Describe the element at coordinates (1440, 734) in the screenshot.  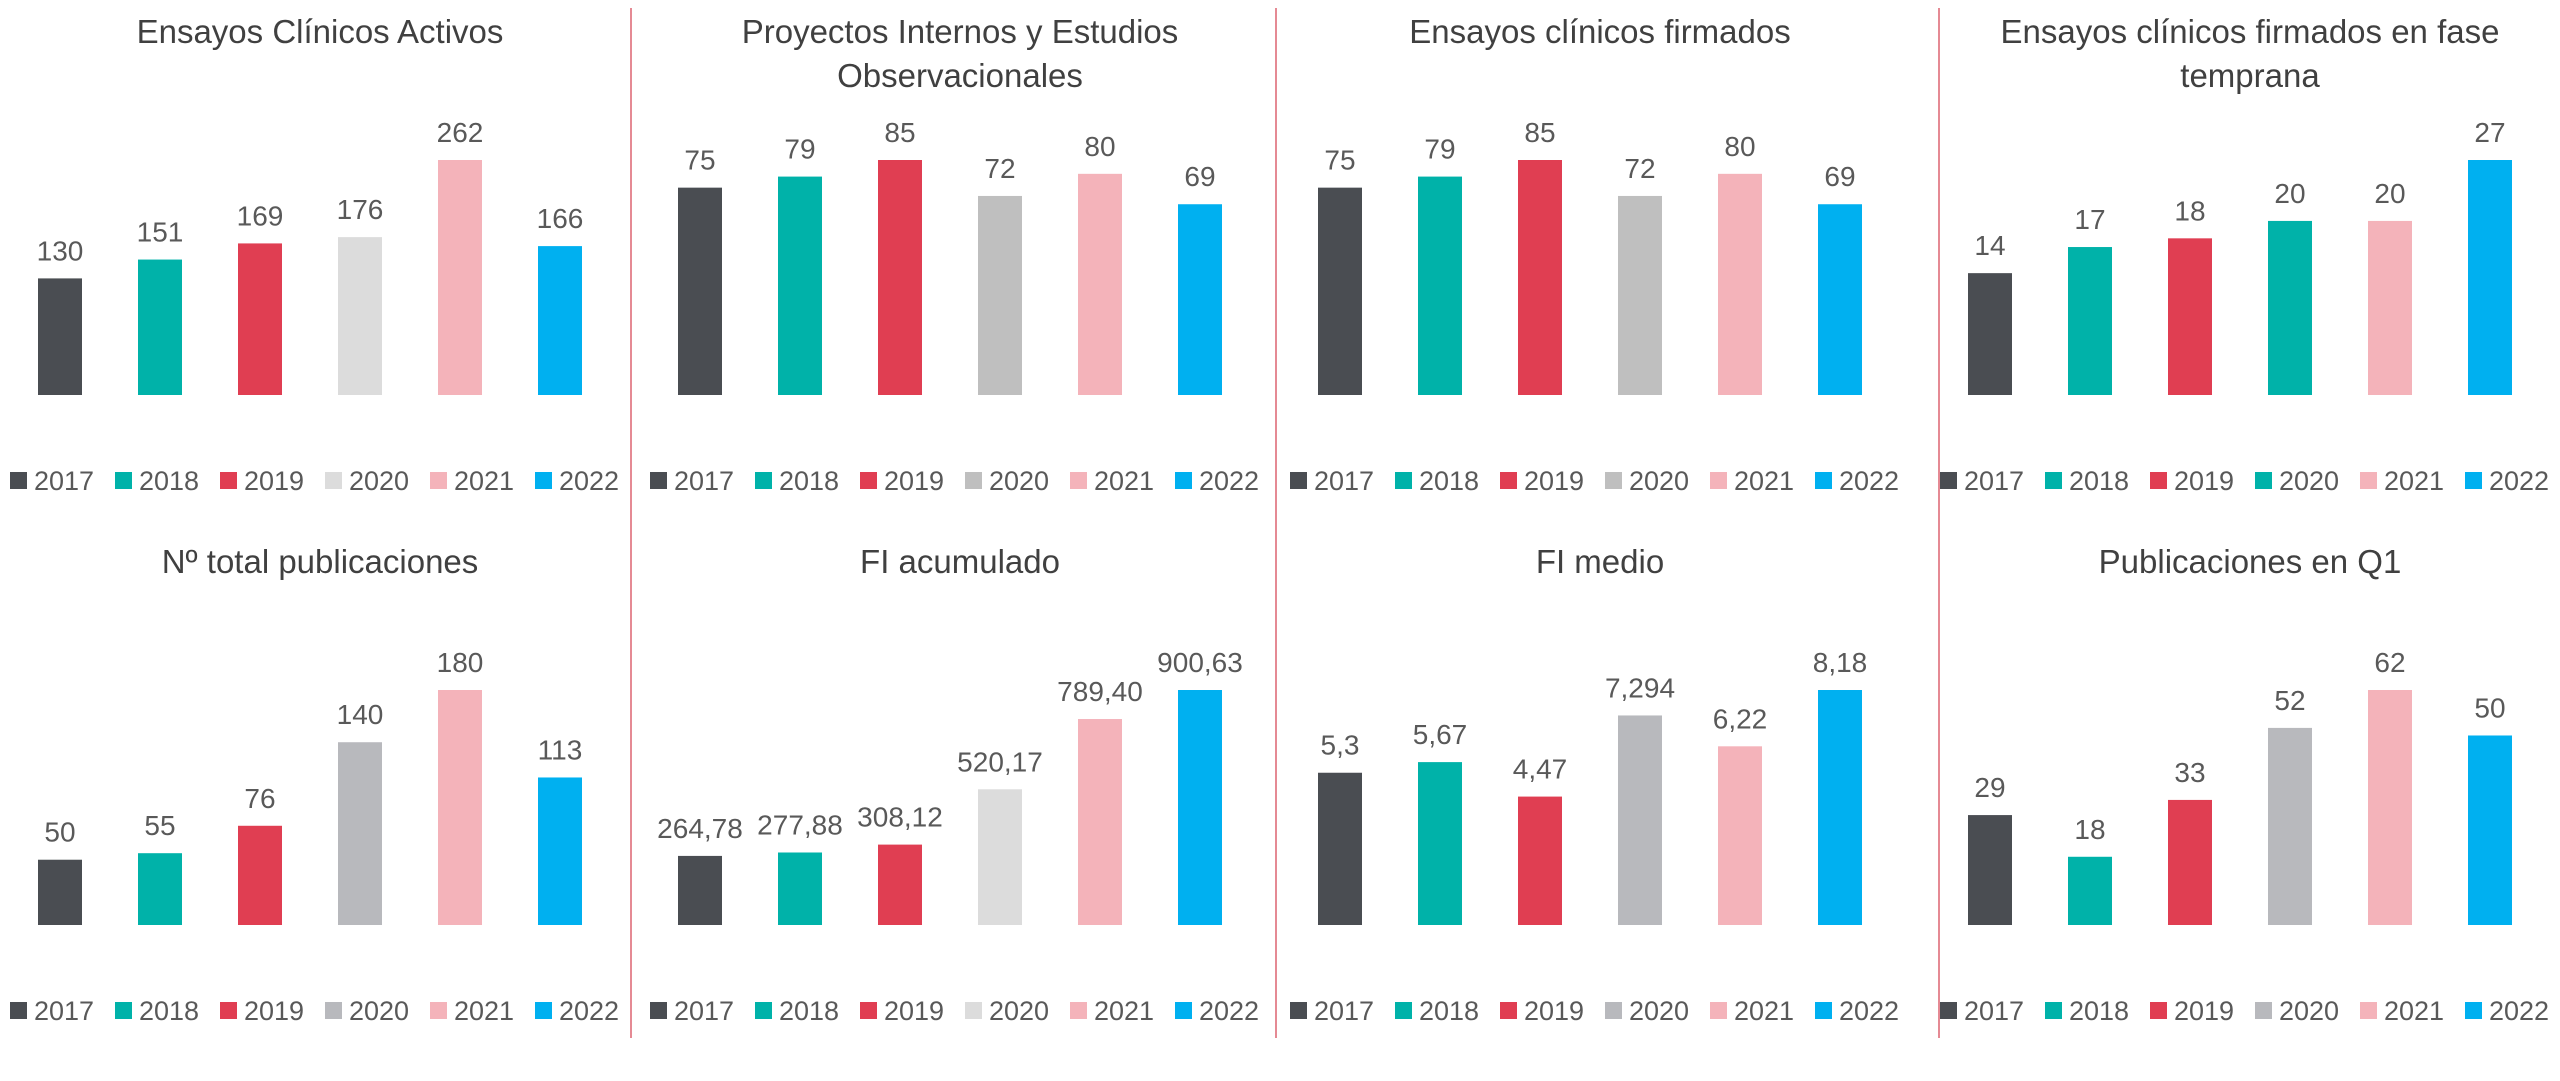
I see `value-label: 5,67` at that location.